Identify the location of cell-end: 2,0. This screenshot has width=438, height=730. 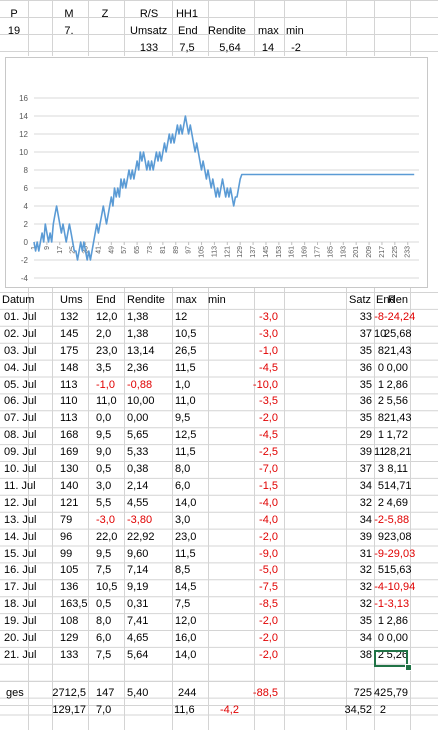
(104, 333).